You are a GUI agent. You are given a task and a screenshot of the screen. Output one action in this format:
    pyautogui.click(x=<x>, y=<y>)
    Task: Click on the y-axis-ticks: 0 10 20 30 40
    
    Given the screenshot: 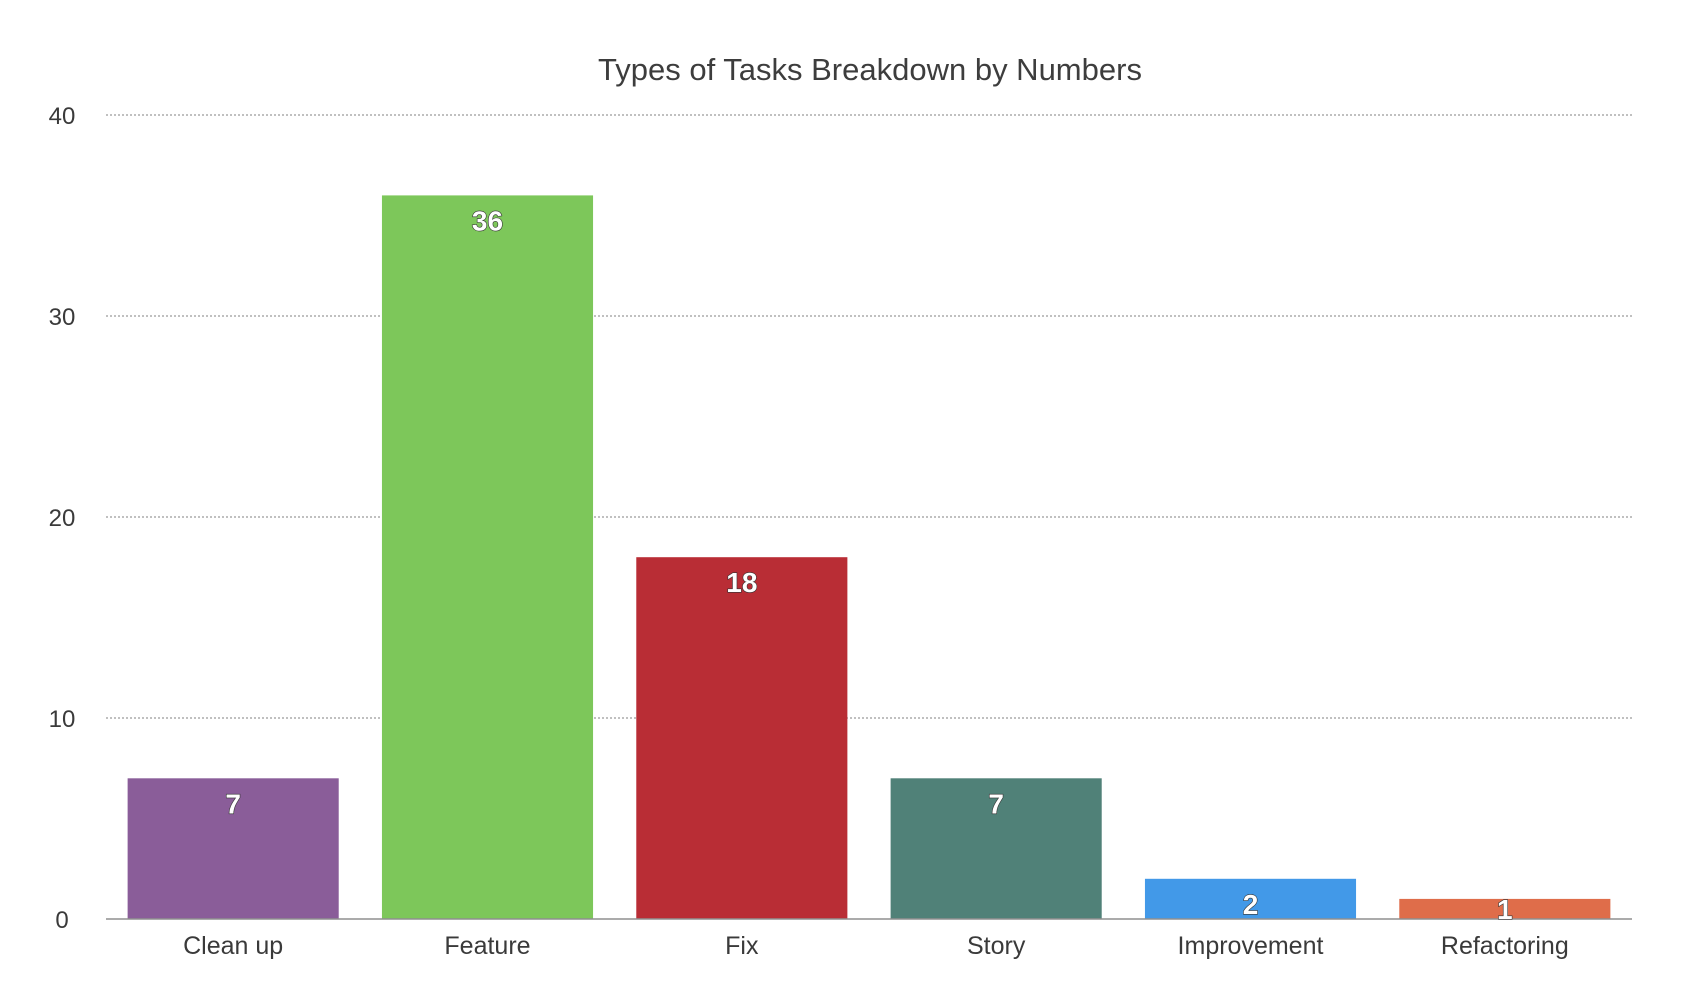 What is the action you would take?
    pyautogui.click(x=62, y=518)
    